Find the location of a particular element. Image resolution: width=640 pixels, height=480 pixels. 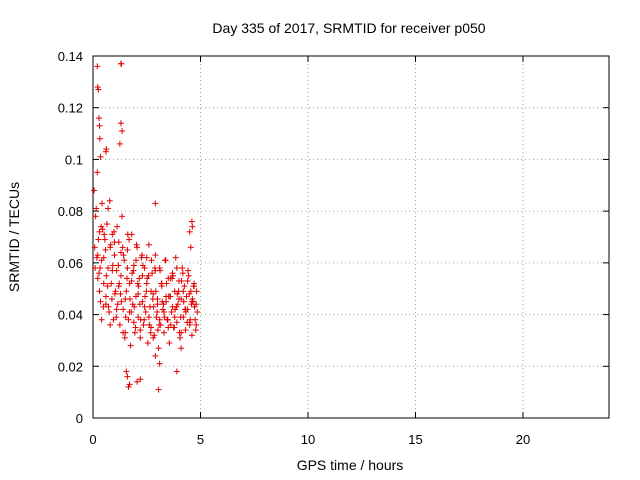

y-tick-label: 0.04 is located at coordinates (70, 315).